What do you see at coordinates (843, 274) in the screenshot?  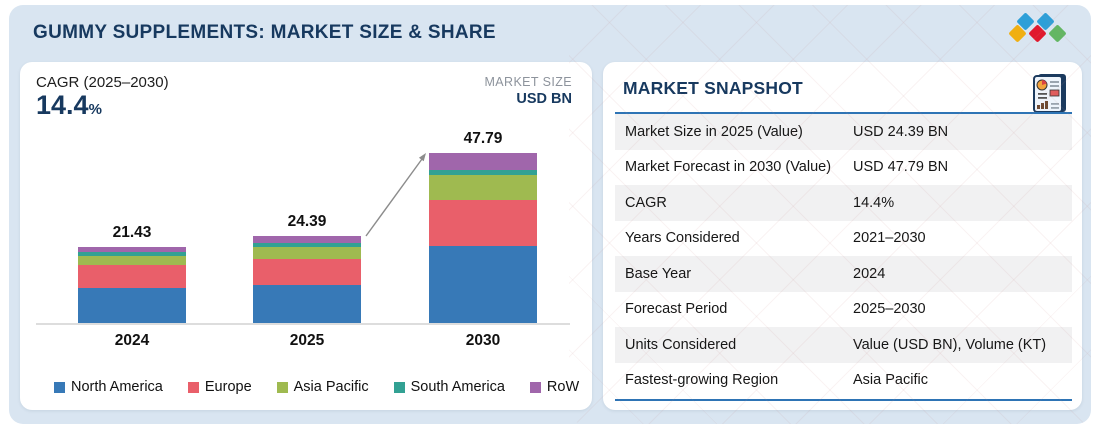 I see `snapshot-row-5: Base Year 2024` at bounding box center [843, 274].